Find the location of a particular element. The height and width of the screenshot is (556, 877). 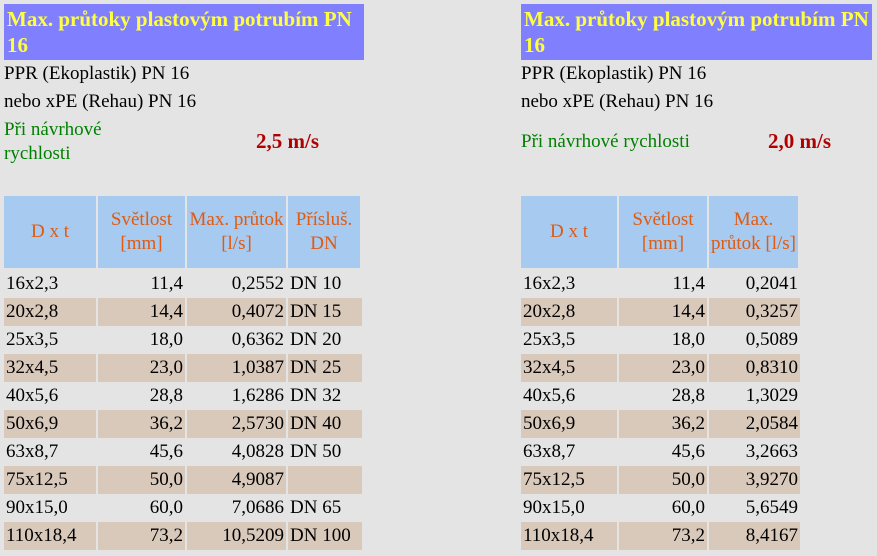

table-cell: DN 40 is located at coordinates (325, 424).